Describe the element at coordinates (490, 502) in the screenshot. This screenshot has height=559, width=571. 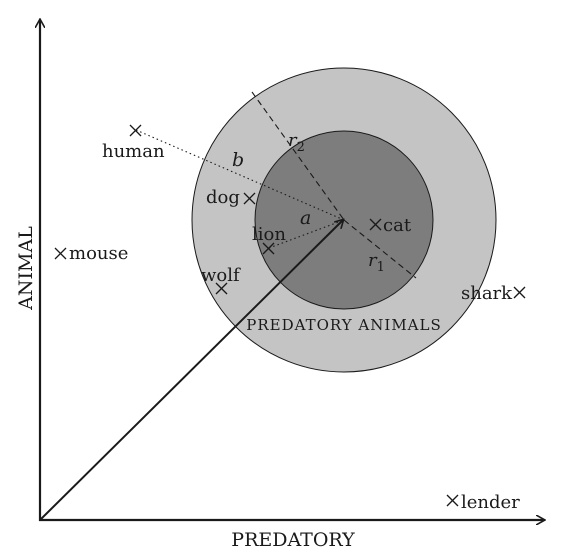
I see `lender-label: lender` at that location.